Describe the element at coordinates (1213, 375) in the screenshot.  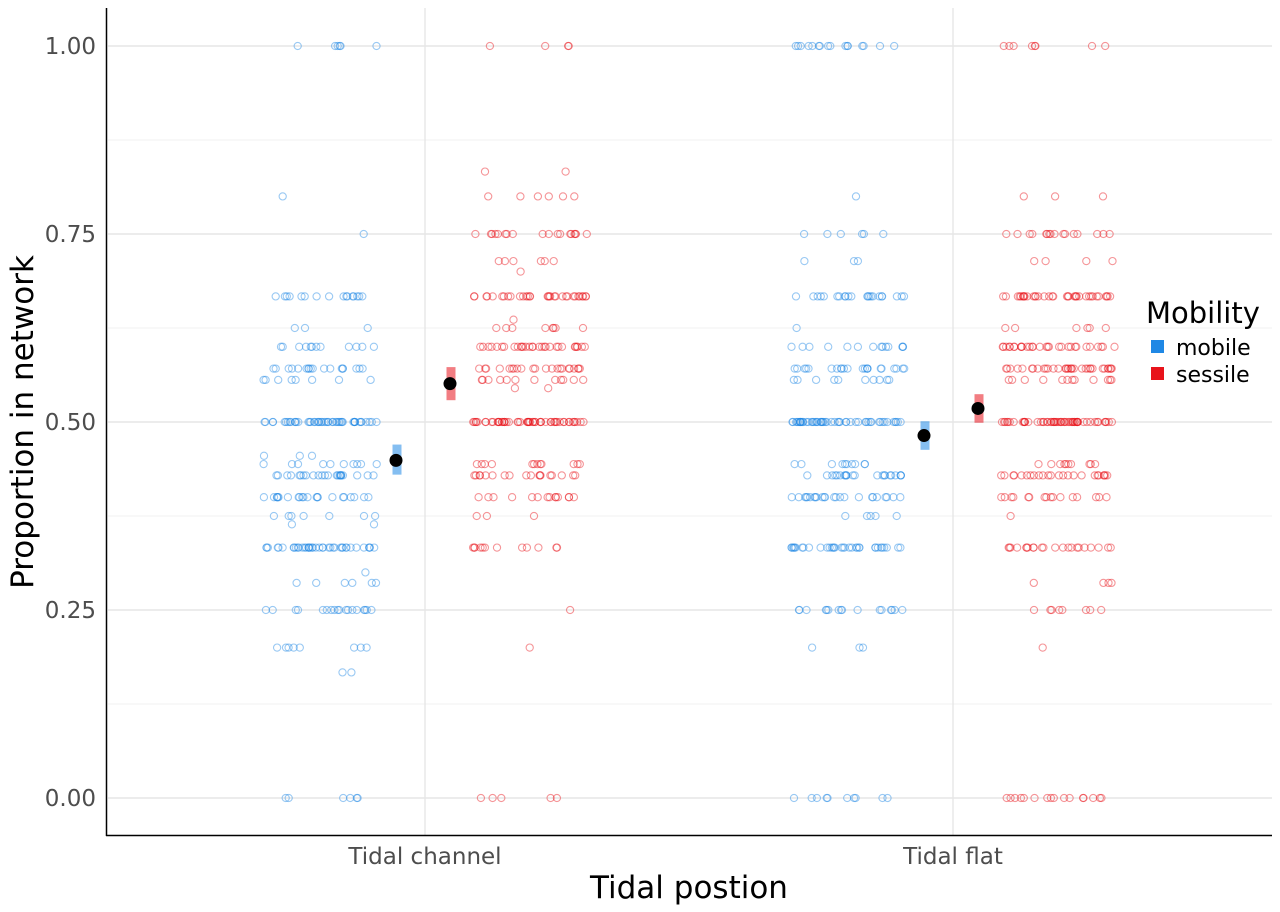
I see `legend-label-sessile: sessile` at that location.